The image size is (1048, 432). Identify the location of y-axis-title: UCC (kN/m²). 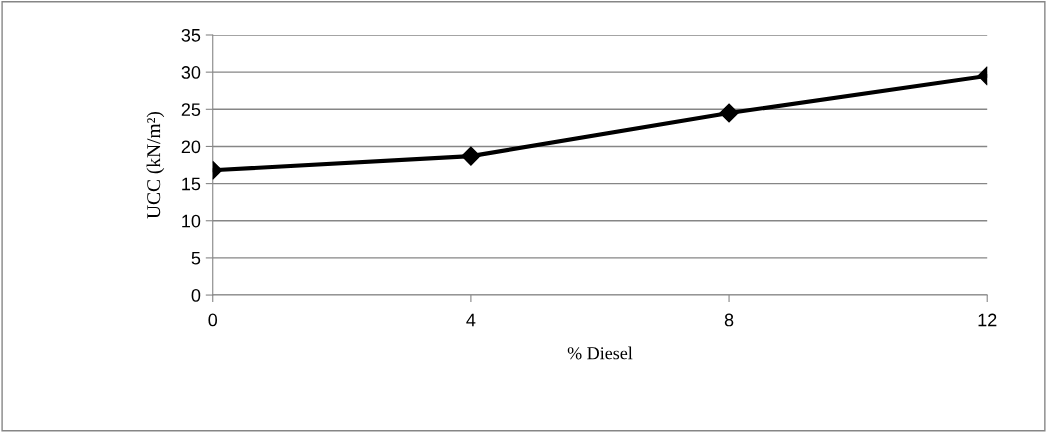
(155, 165).